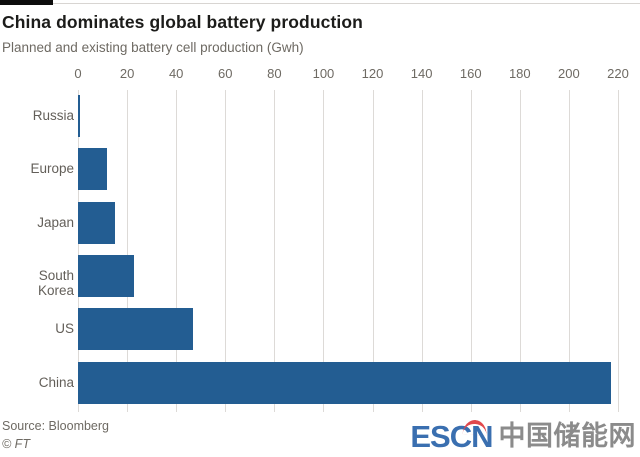  I want to click on x-axis-tick-label: 140, so click(421, 73).